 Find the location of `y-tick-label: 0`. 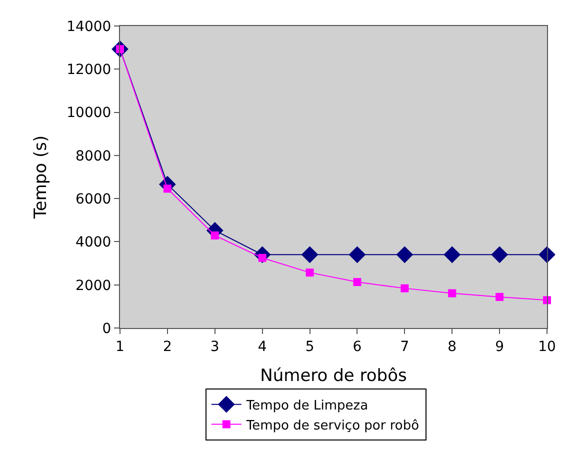

y-tick-label: 0 is located at coordinates (107, 328).